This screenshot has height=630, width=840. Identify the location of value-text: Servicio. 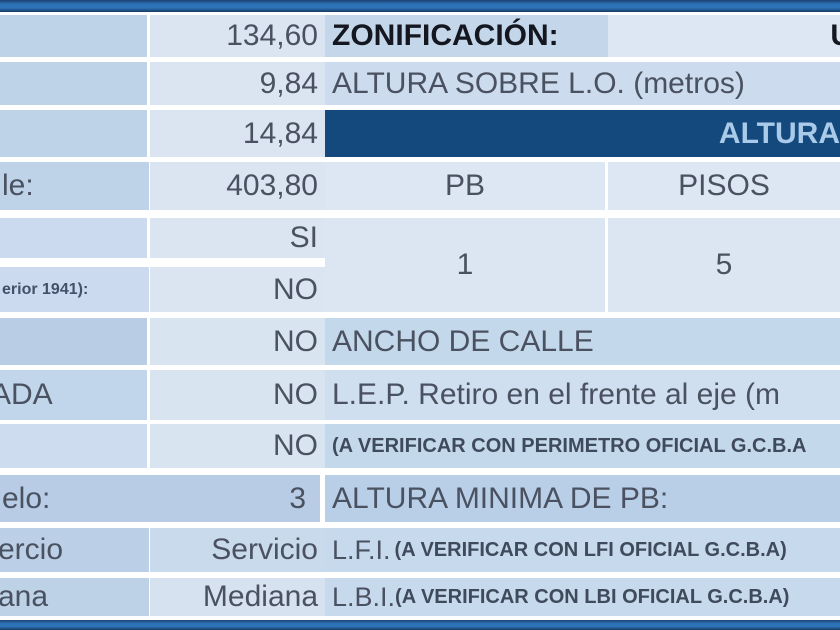
(264, 549).